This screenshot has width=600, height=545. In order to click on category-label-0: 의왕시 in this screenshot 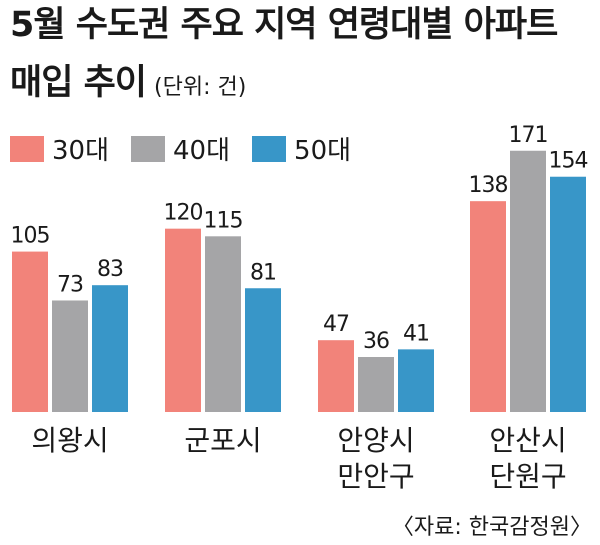, I will do `click(69, 440)`.